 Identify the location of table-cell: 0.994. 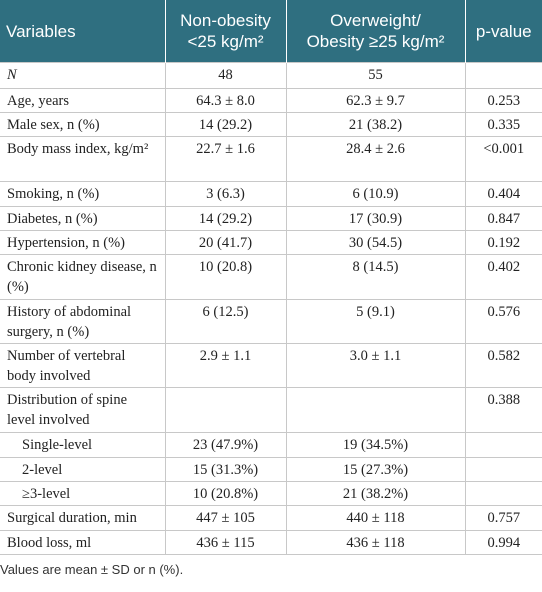
(503, 542).